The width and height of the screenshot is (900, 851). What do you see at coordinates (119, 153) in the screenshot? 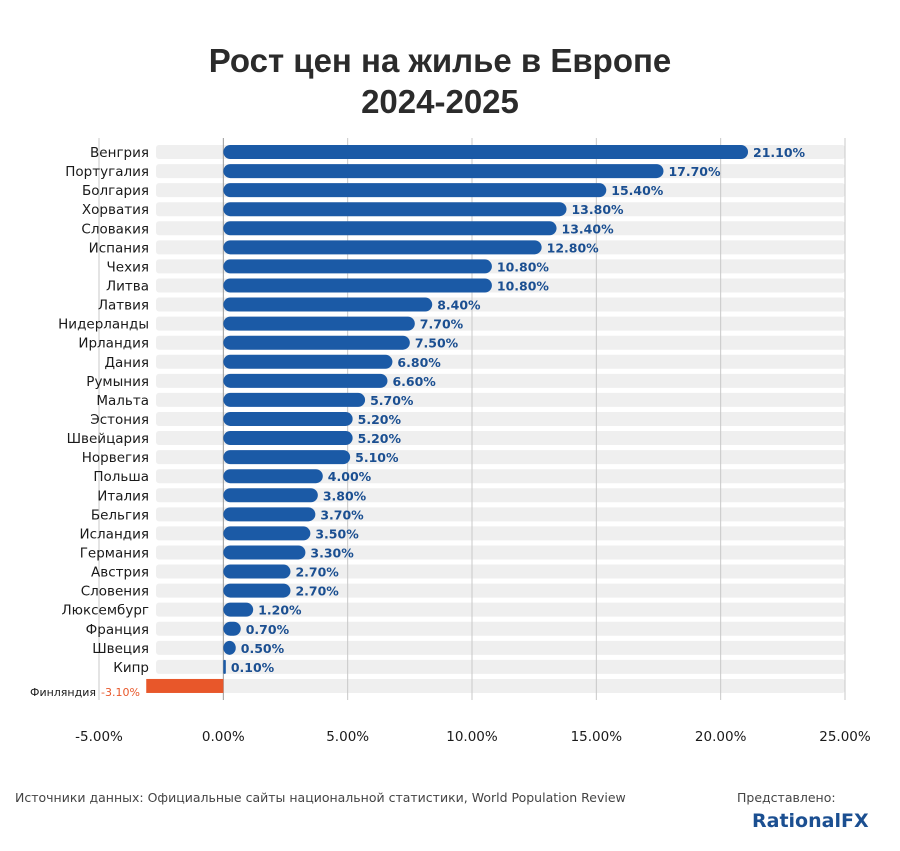
I see `category-label: Венгрия` at bounding box center [119, 153].